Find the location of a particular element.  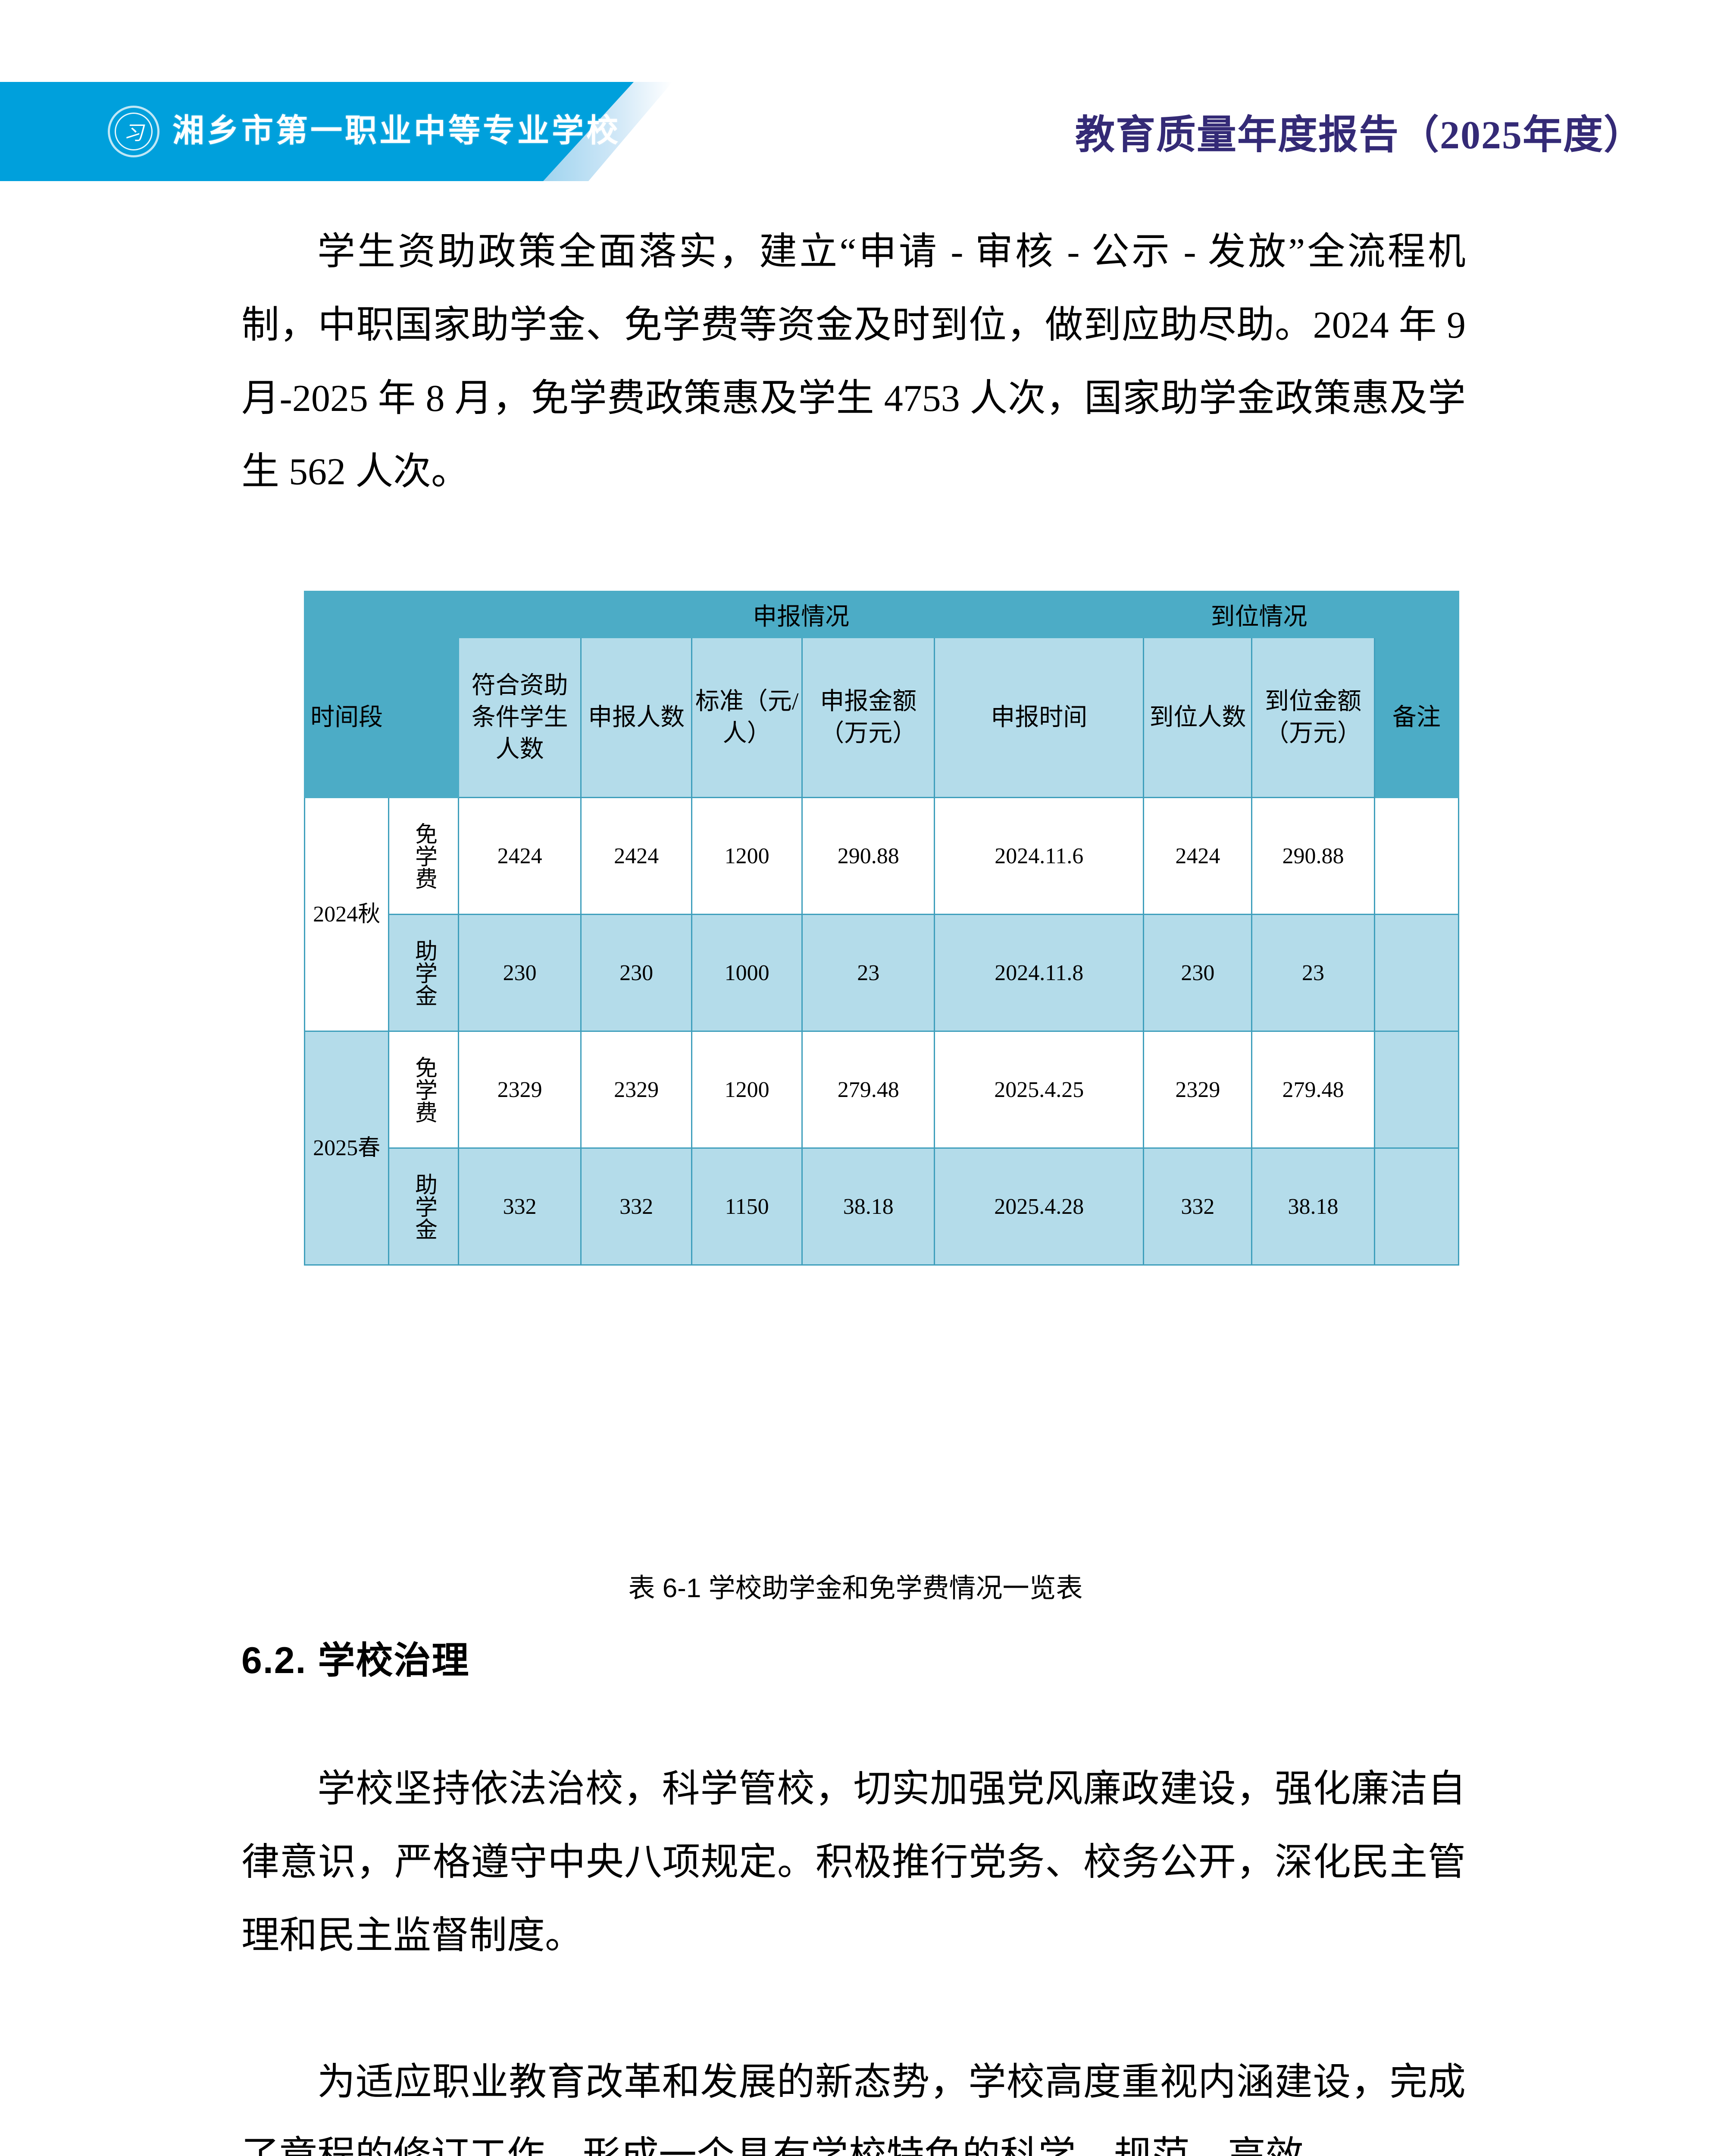

group-header-blank-left is located at coordinates (381, 614).